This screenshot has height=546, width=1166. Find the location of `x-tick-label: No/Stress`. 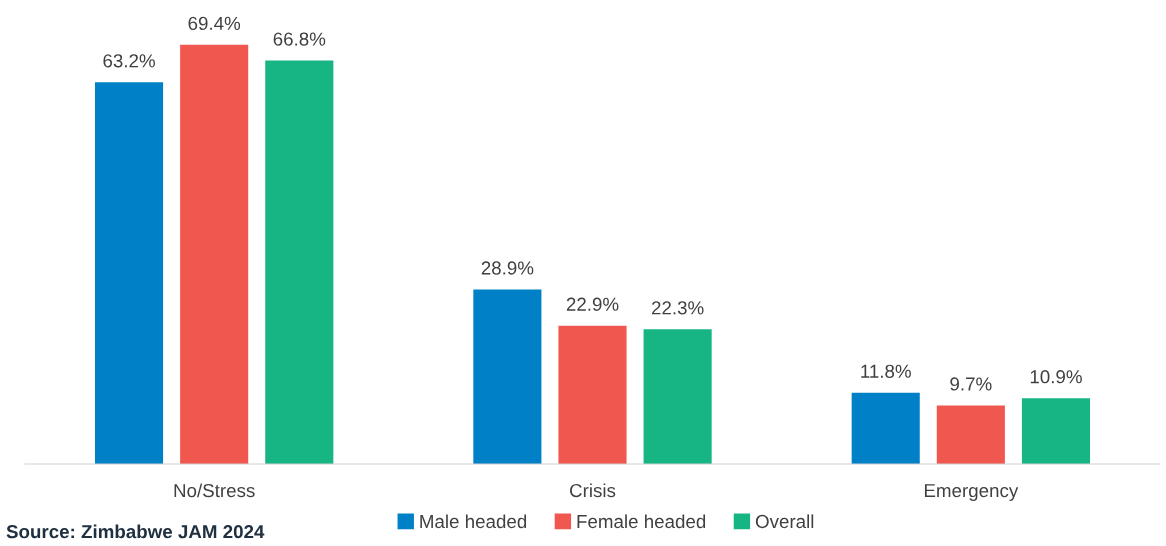

x-tick-label: No/Stress is located at coordinates (214, 490).